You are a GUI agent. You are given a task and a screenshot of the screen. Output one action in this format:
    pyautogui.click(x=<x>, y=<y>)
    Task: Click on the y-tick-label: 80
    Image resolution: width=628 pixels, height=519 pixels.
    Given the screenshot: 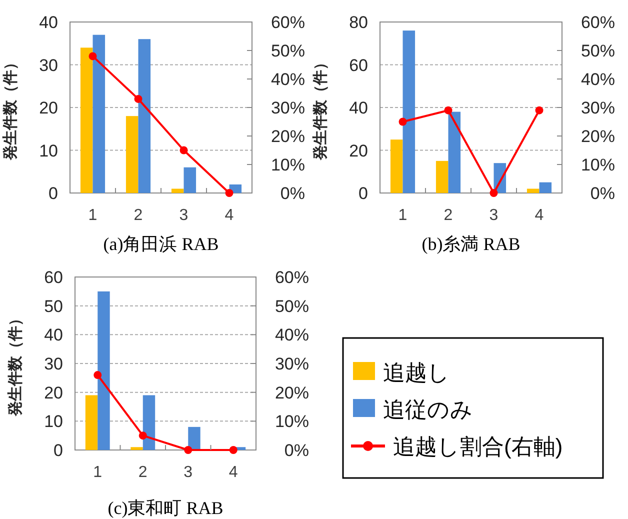 What is the action you would take?
    pyautogui.click(x=358, y=22)
    